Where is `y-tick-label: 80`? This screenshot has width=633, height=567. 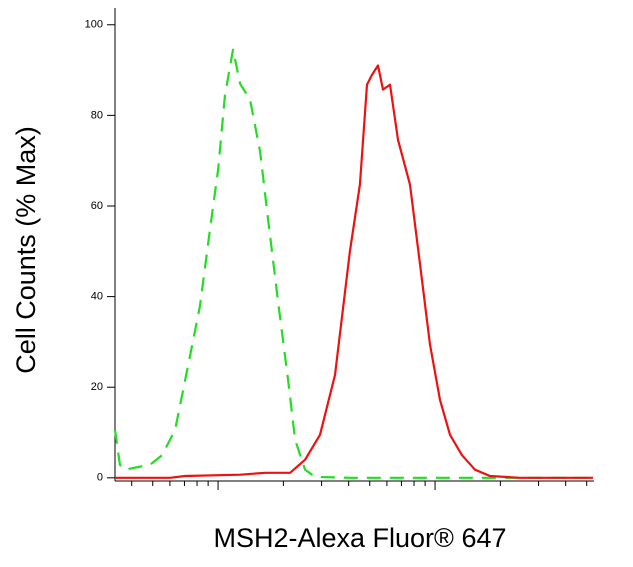 y-tick-label: 80 is located at coordinates (97, 115).